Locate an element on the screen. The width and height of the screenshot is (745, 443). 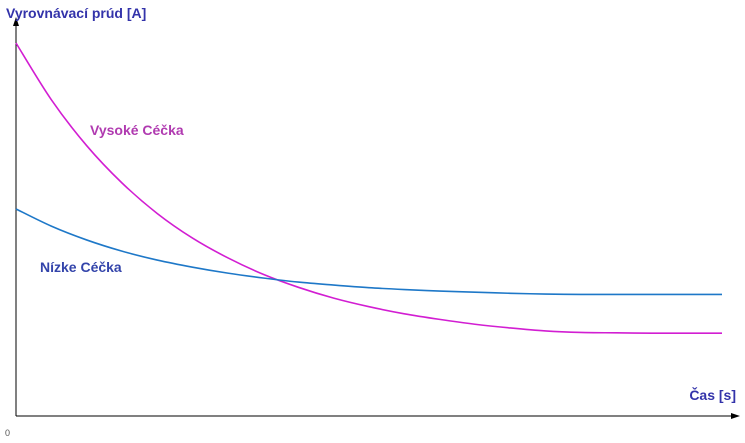
x-axis-label: Čas [s] is located at coordinates (712, 394).